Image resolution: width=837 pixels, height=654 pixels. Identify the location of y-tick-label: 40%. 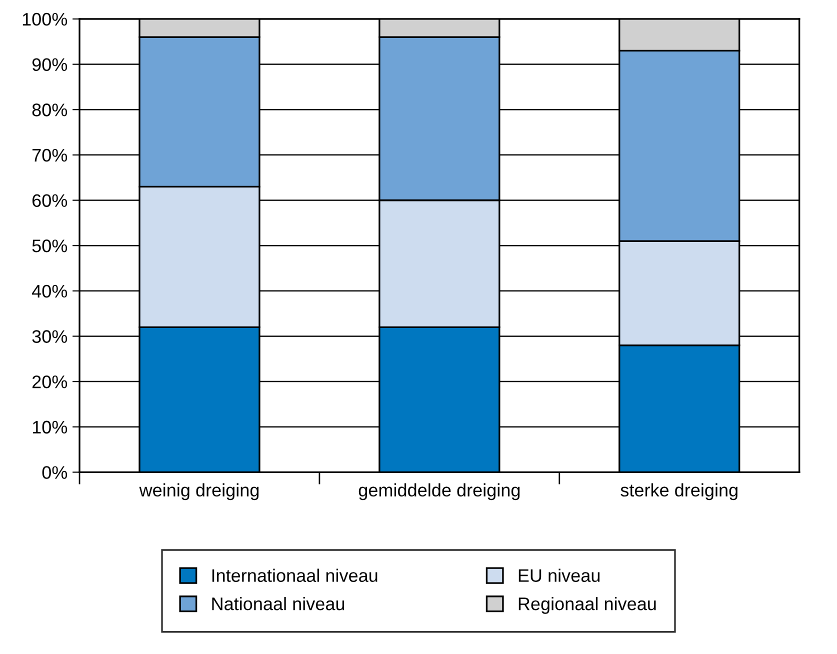
(50, 291).